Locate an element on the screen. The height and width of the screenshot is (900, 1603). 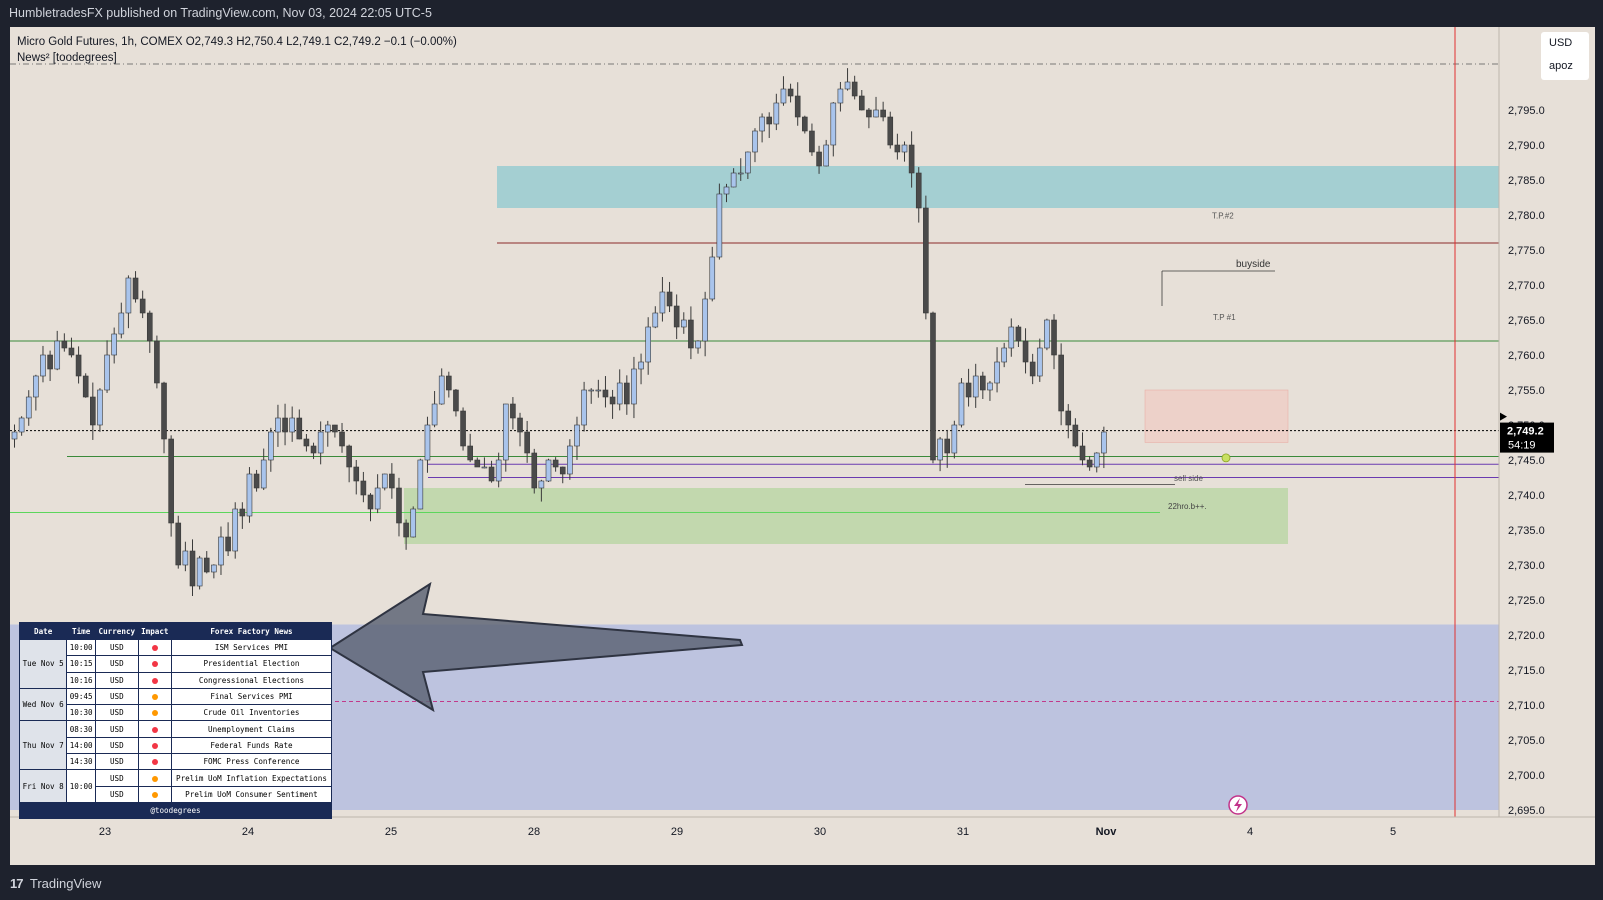
news-date: Tue Nov 5 is located at coordinates (43, 664).